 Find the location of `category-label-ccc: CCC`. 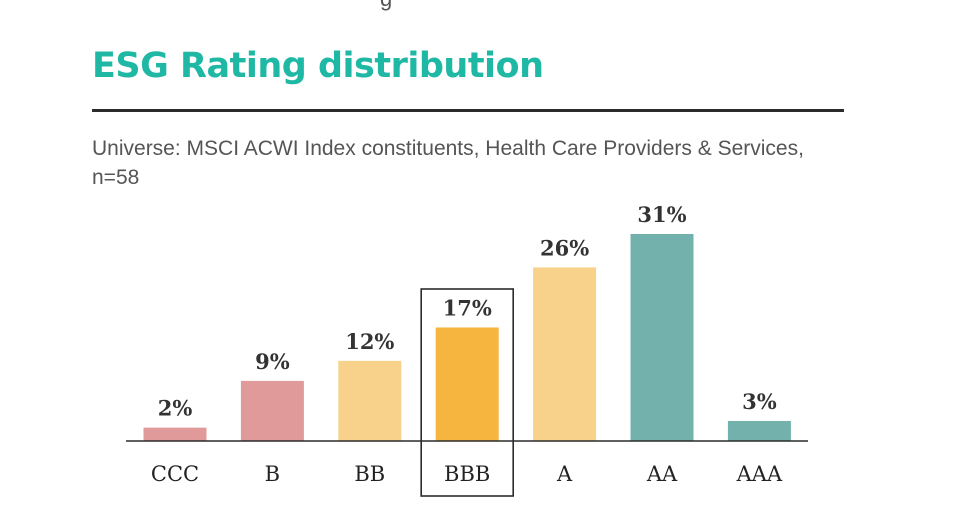

category-label-ccc: CCC is located at coordinates (175, 474).